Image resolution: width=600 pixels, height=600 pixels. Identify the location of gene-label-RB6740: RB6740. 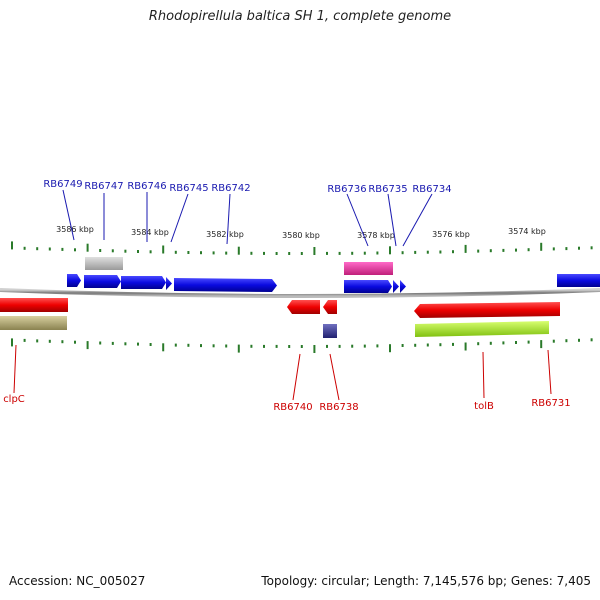
(292, 407).